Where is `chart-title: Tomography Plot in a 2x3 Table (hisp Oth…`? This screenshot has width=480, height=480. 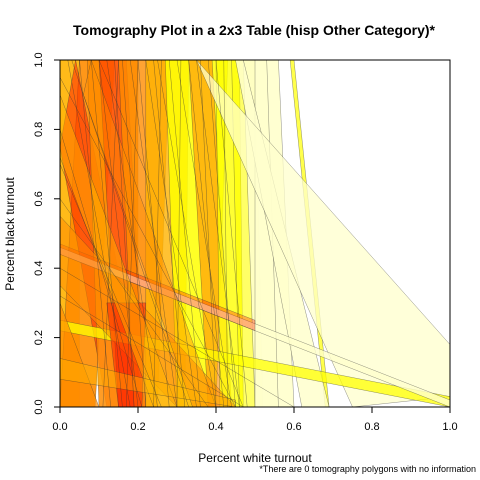 chart-title: Tomography Plot in a 2x3 Table (hisp Oth… is located at coordinates (254, 30).